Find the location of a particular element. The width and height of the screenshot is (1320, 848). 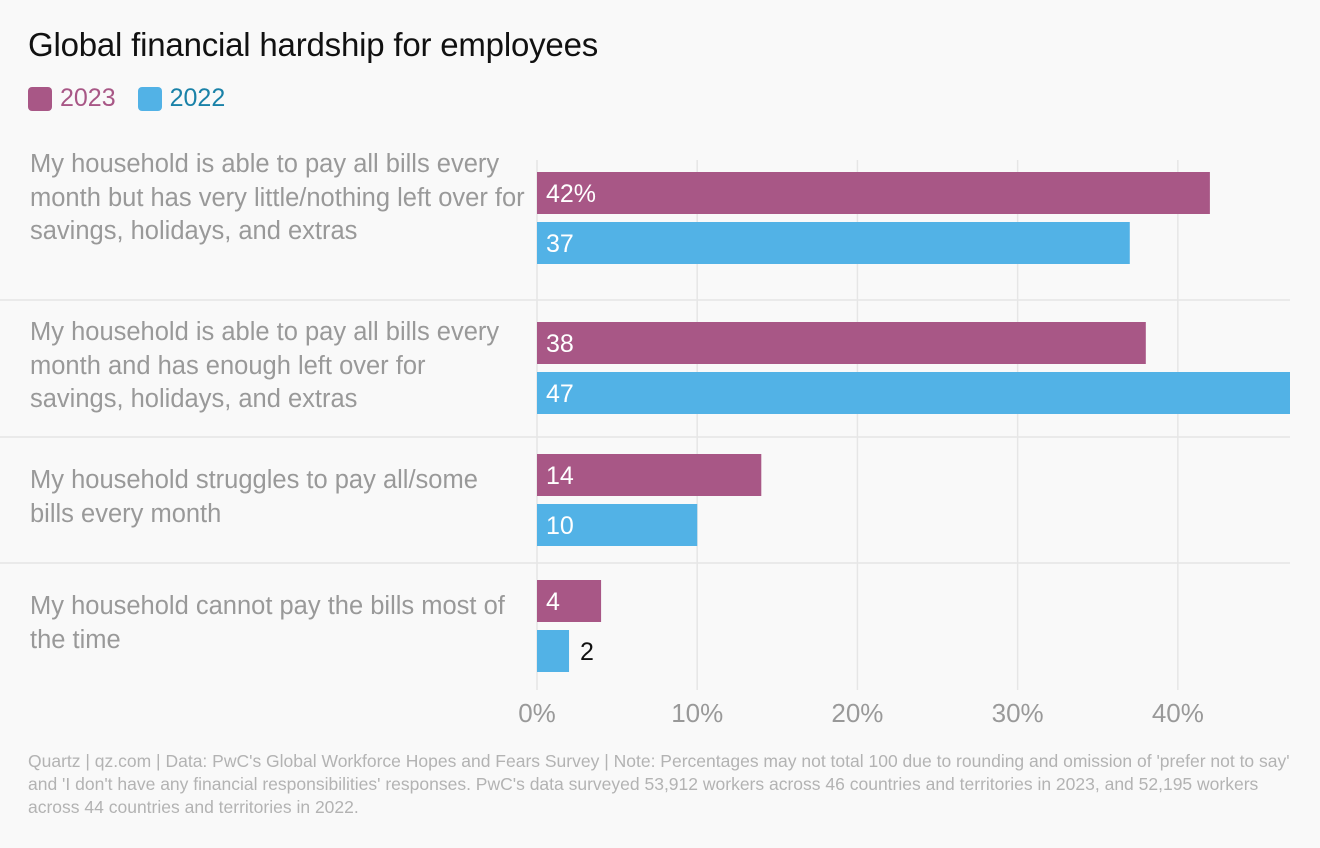

x-tick-label-3: 30% is located at coordinates (1018, 713).